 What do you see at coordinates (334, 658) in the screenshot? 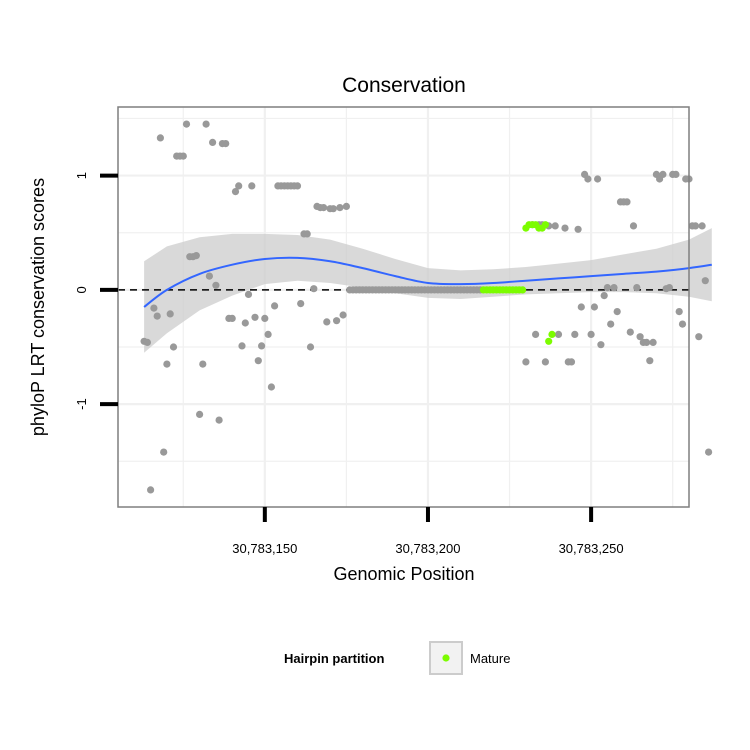
I see `legend-title: Hairpin partition` at bounding box center [334, 658].